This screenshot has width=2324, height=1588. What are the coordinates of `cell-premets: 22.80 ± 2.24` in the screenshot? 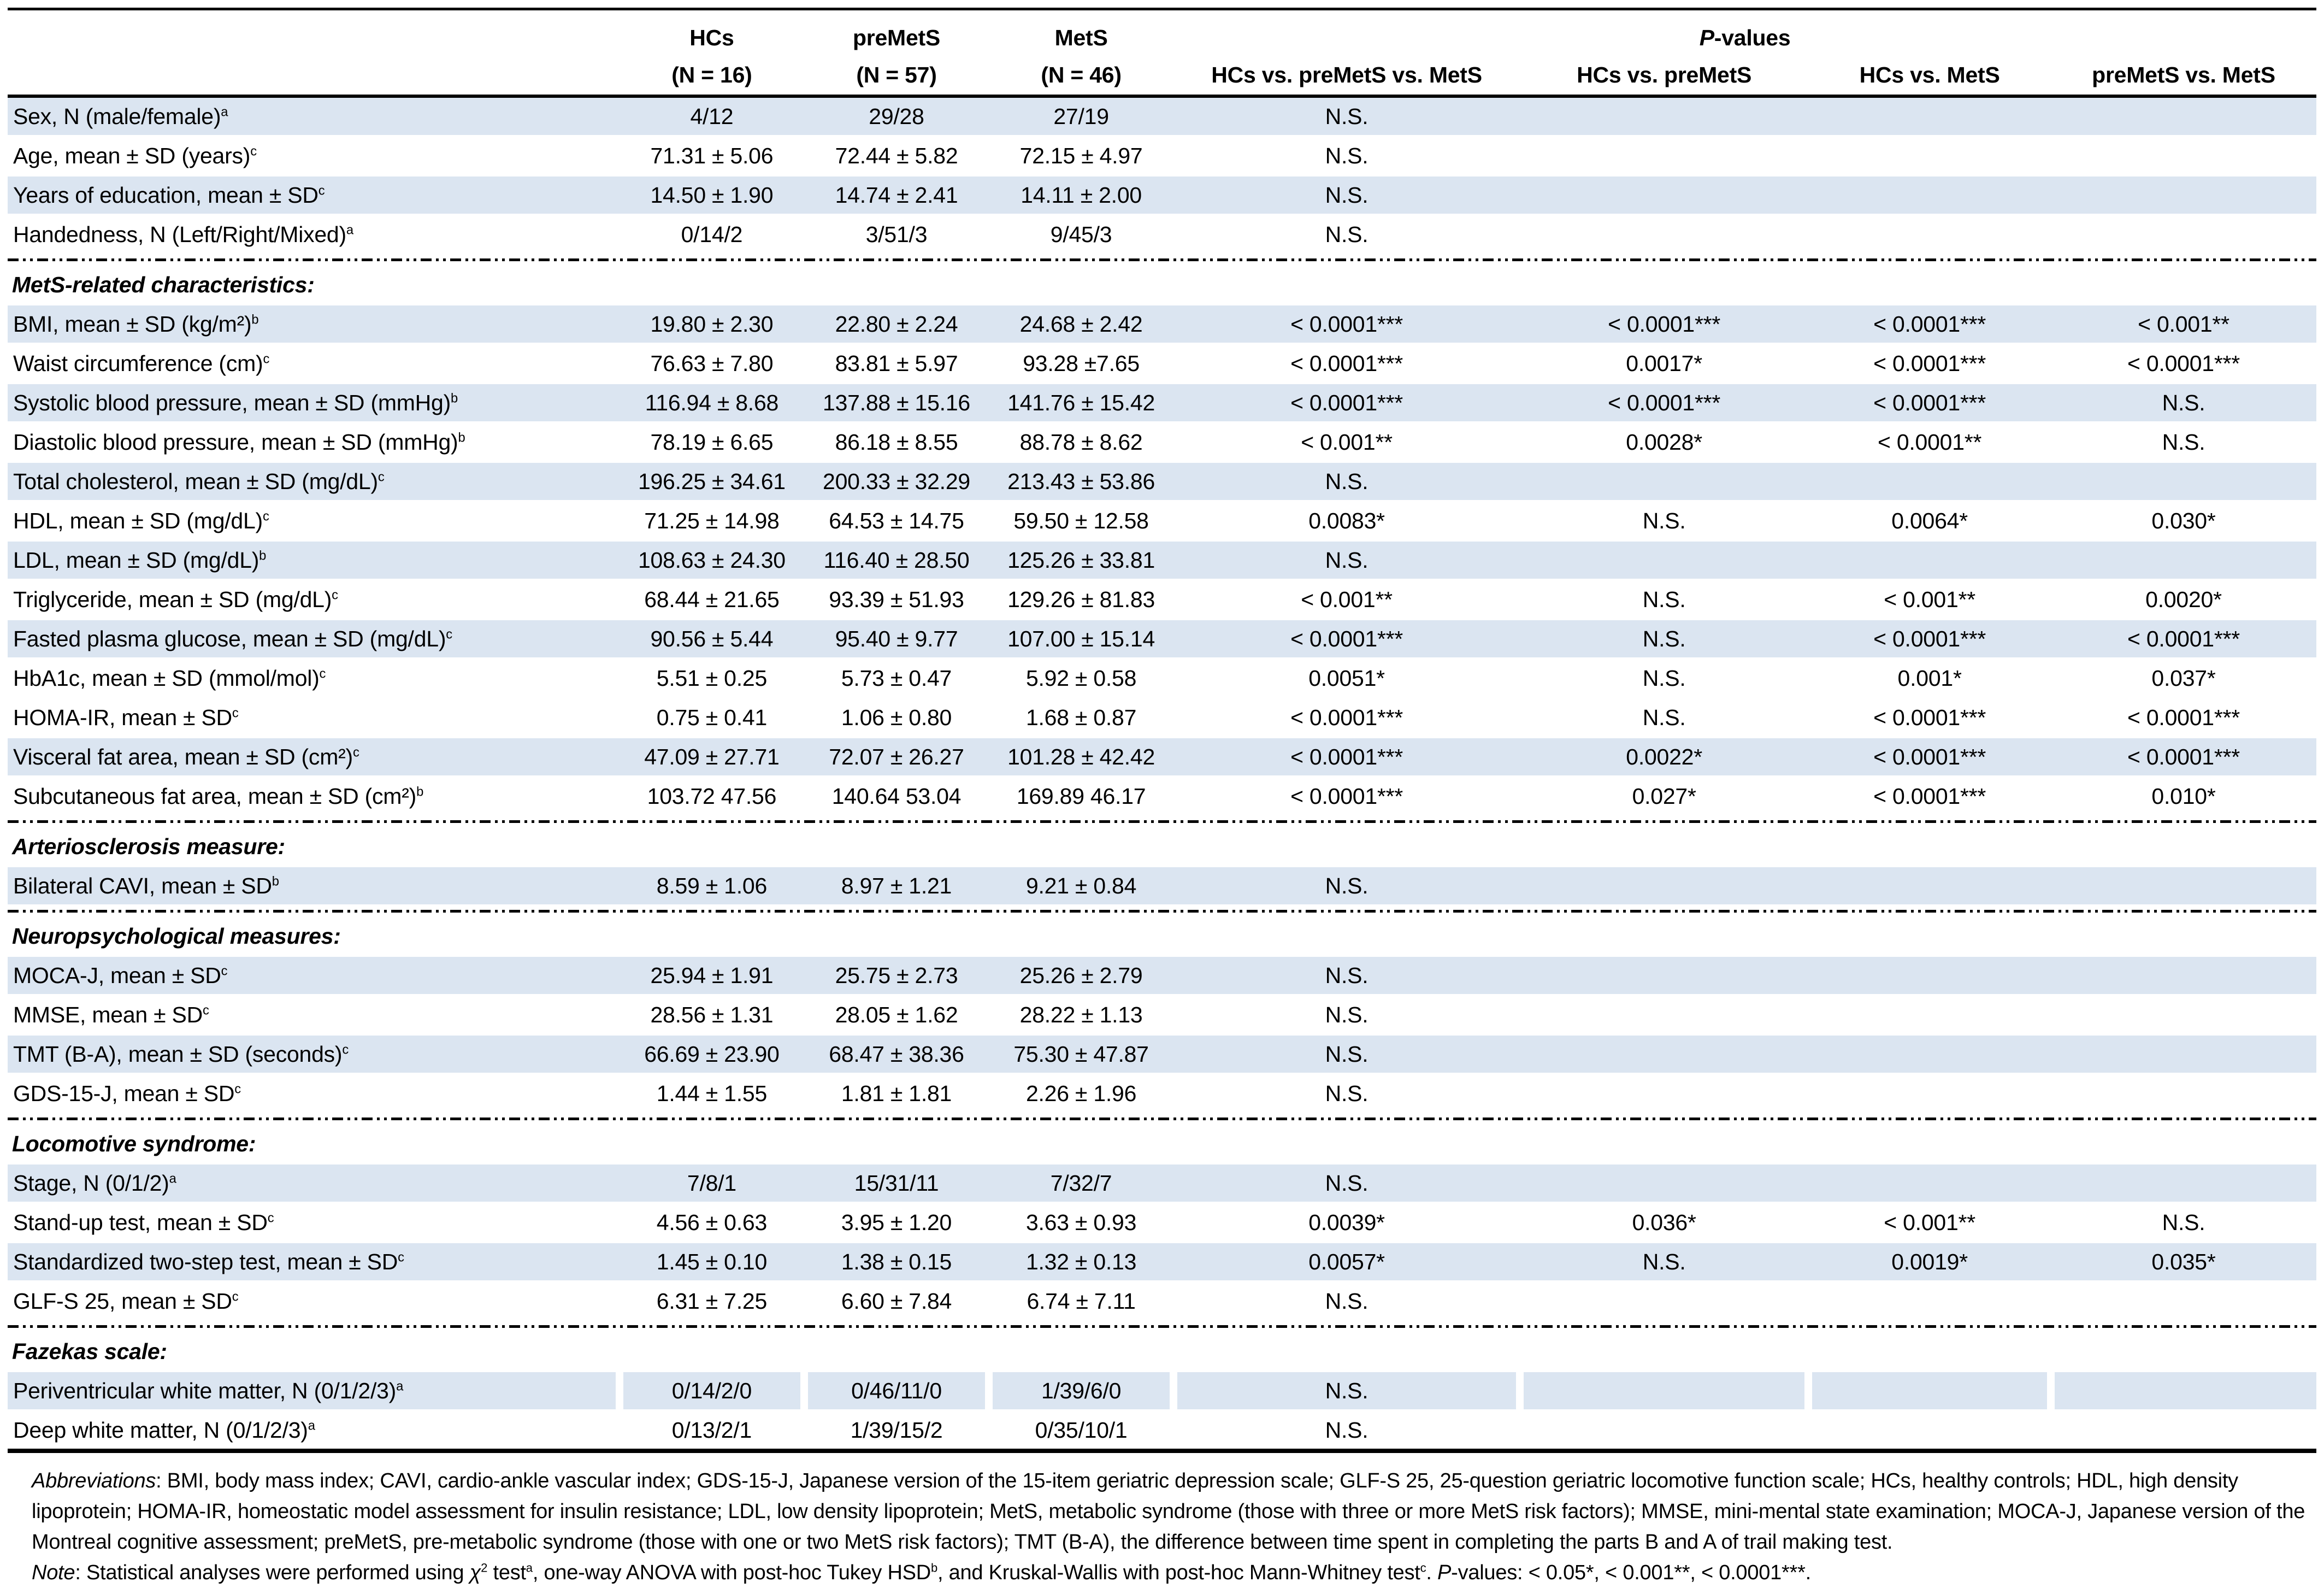 It's located at (897, 324).